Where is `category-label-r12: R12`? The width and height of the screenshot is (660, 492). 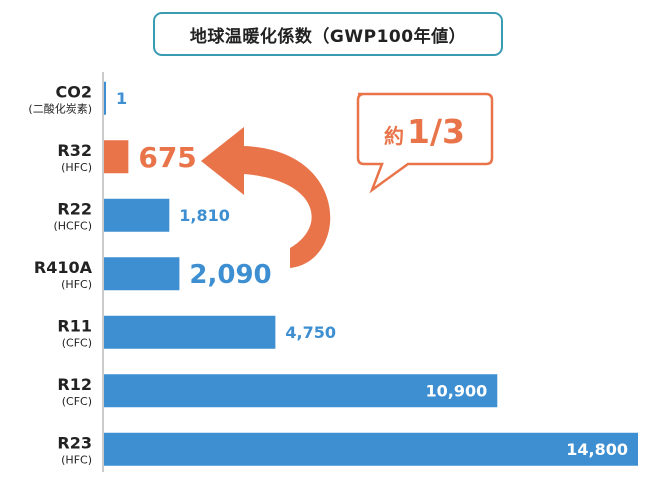
category-label-r12: R12 is located at coordinates (74, 384).